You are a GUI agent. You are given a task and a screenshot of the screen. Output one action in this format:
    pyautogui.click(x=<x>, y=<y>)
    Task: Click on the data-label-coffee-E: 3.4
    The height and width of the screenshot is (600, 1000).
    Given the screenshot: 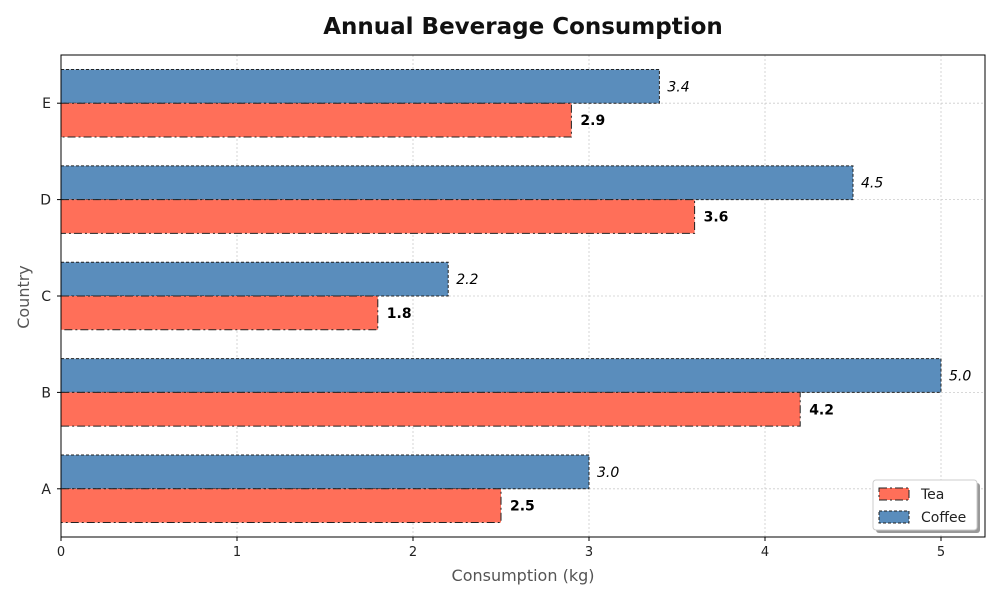 What is the action you would take?
    pyautogui.click(x=678, y=87)
    